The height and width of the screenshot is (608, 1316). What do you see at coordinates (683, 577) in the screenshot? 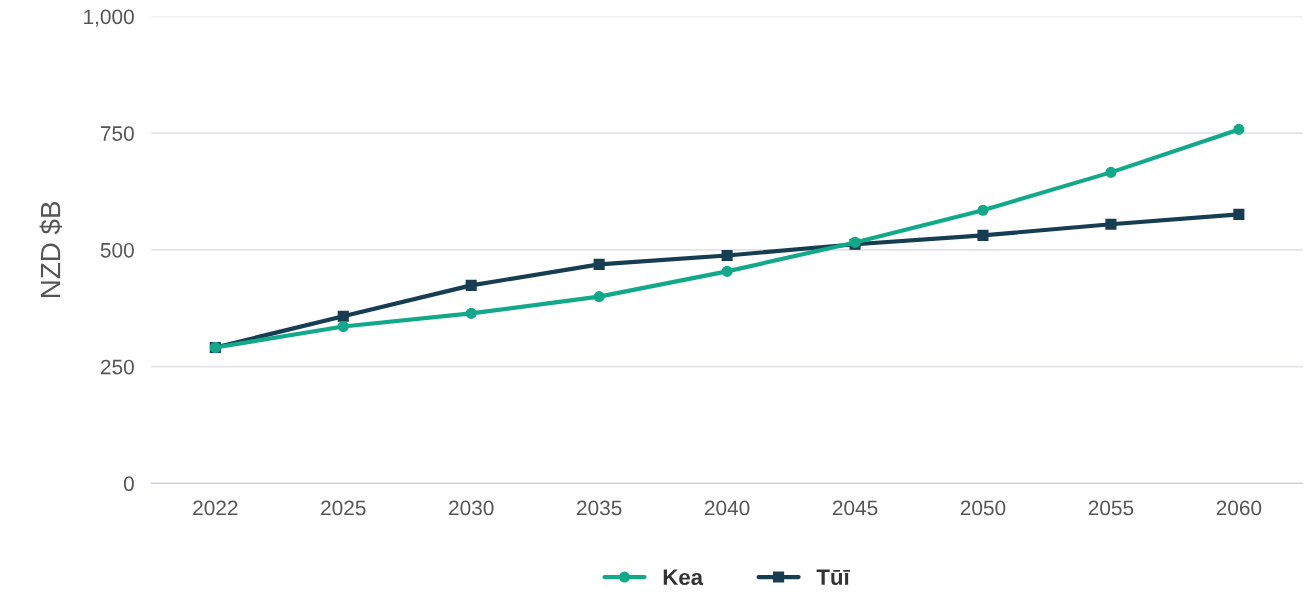
I see `legend-label: Kea` at bounding box center [683, 577].